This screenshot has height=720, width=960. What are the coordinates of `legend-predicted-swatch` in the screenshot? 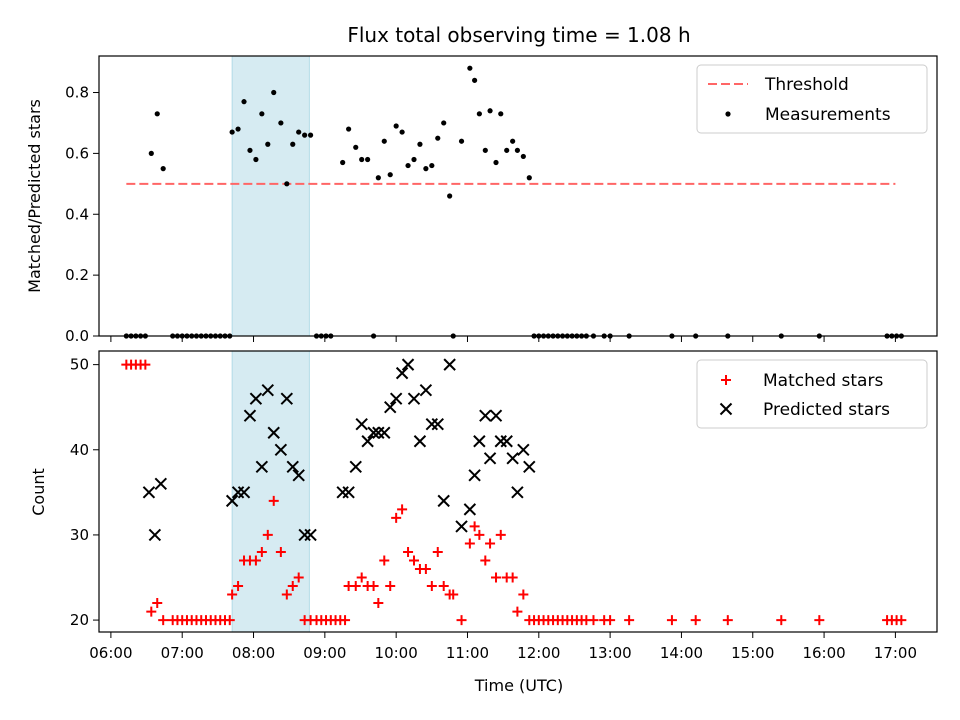 It's located at (726, 409).